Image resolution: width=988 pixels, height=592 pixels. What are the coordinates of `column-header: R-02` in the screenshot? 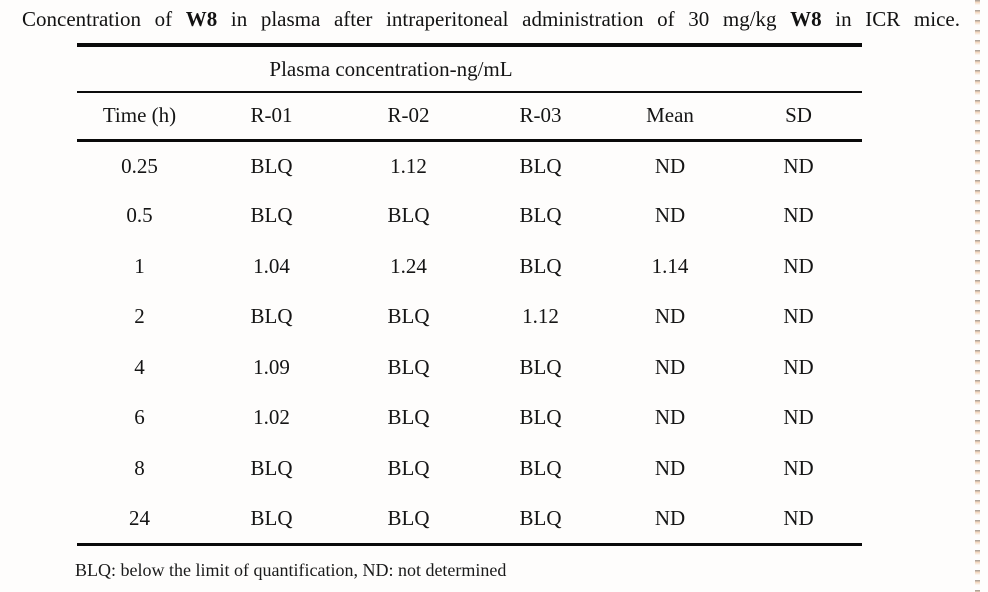 It's located at (408, 117).